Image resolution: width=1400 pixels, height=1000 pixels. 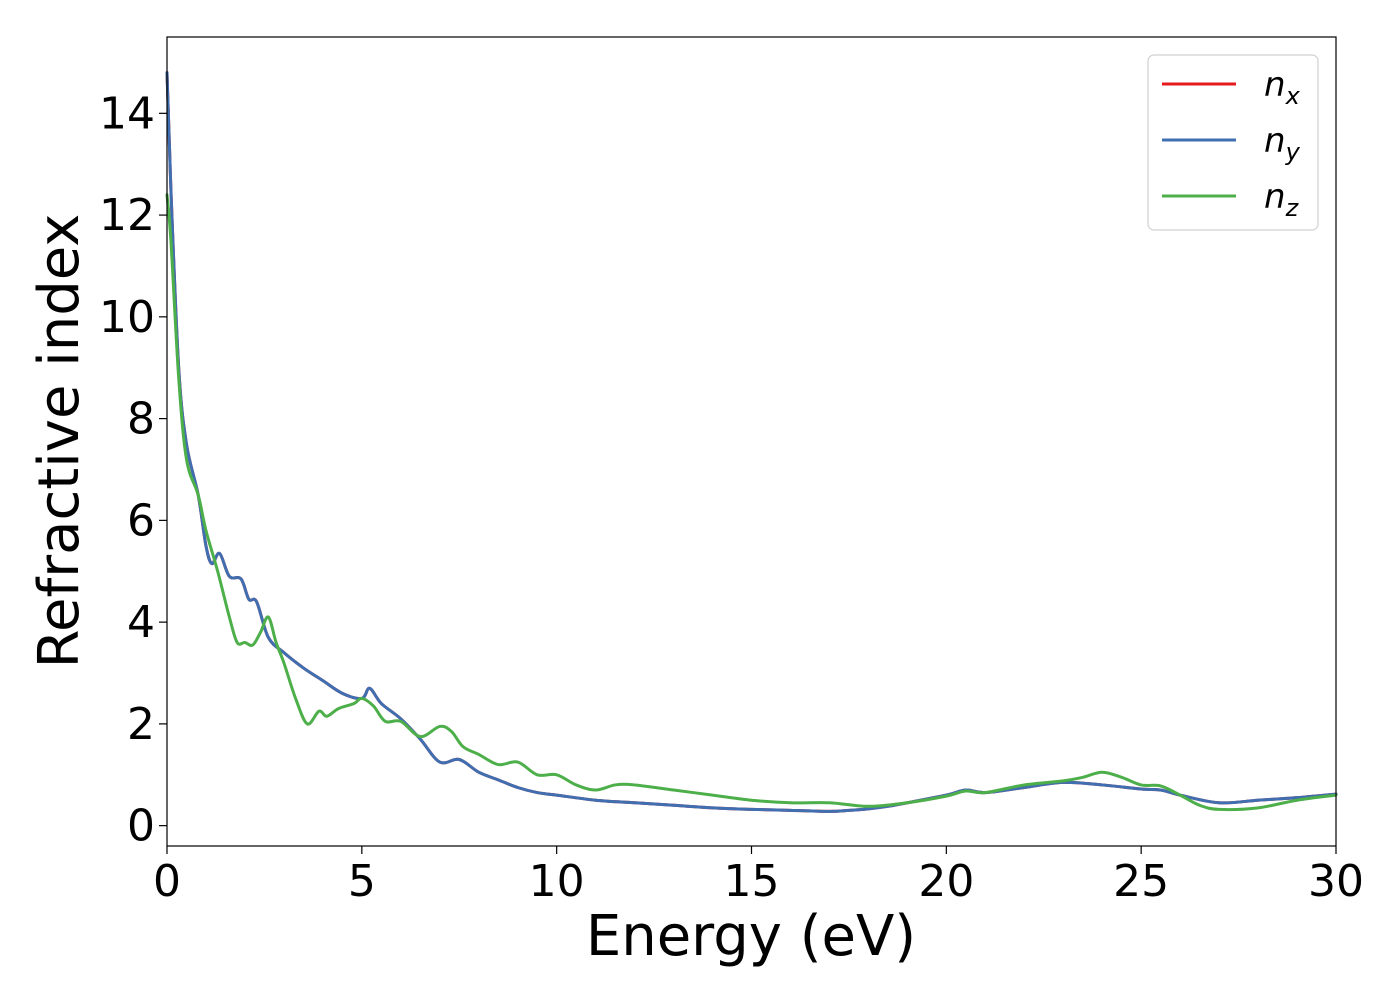 What do you see at coordinates (1141, 881) in the screenshot?
I see `x-tick-label: 25` at bounding box center [1141, 881].